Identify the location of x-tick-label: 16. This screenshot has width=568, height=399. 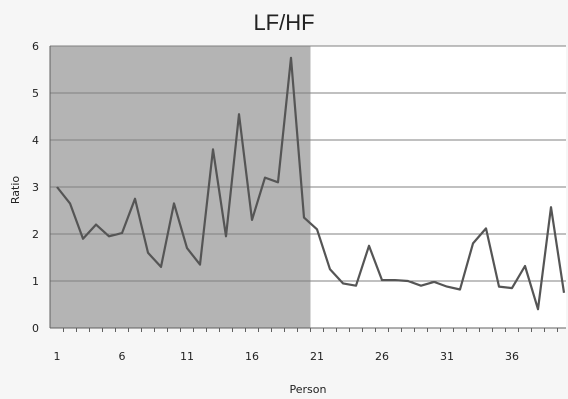
(252, 356).